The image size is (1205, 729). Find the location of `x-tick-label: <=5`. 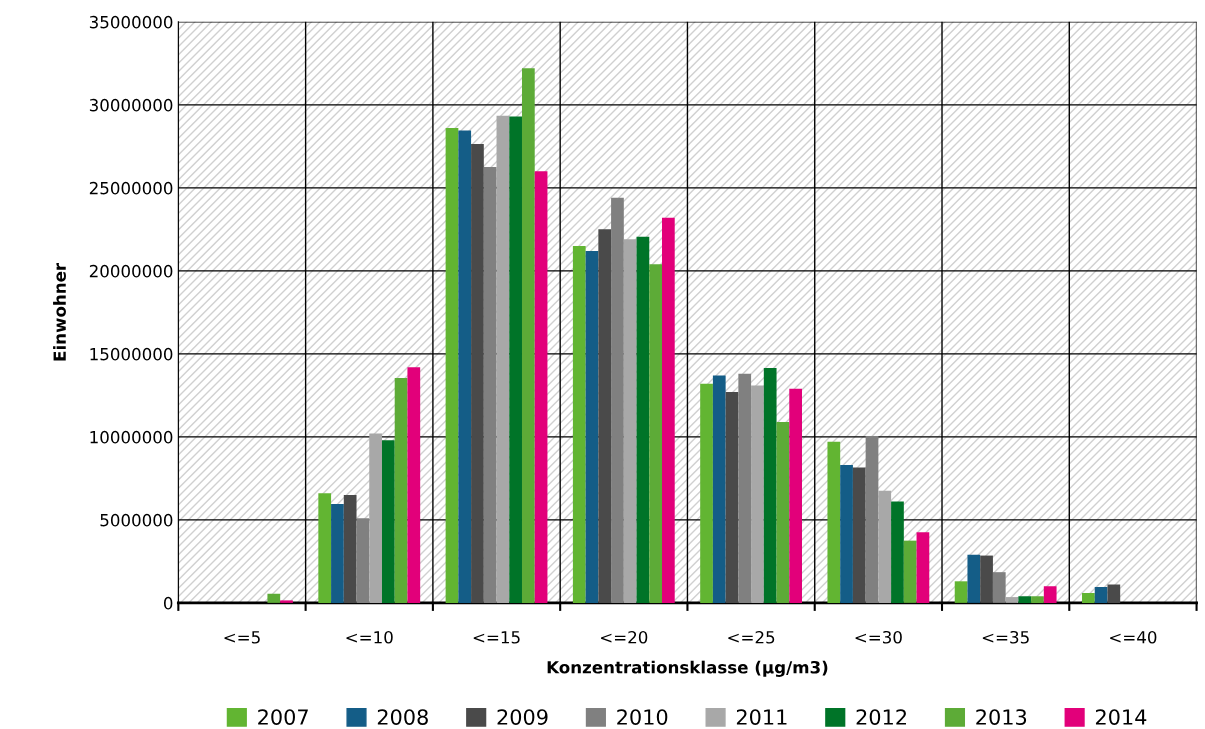

x-tick-label: <=5 is located at coordinates (242, 637).